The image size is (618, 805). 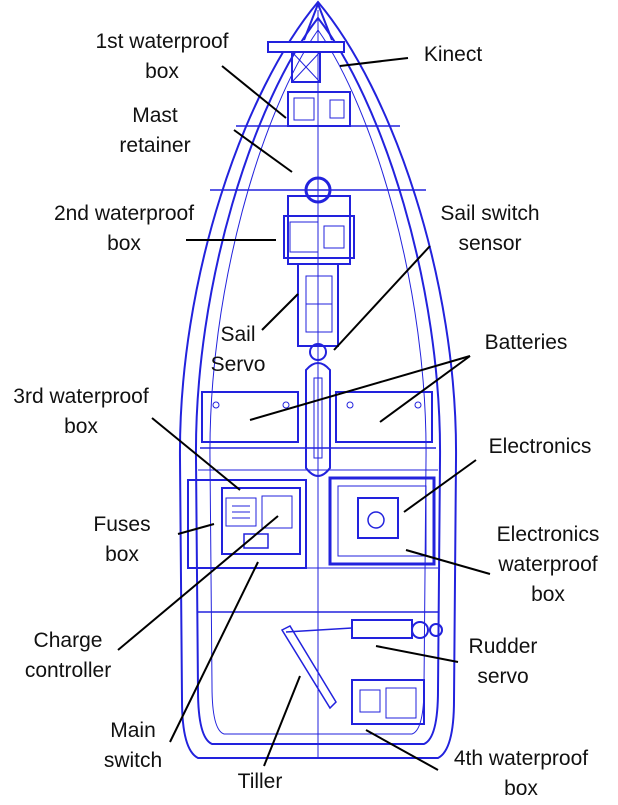 What do you see at coordinates (318, 352) in the screenshot?
I see `sail-switch-sensor-shape` at bounding box center [318, 352].